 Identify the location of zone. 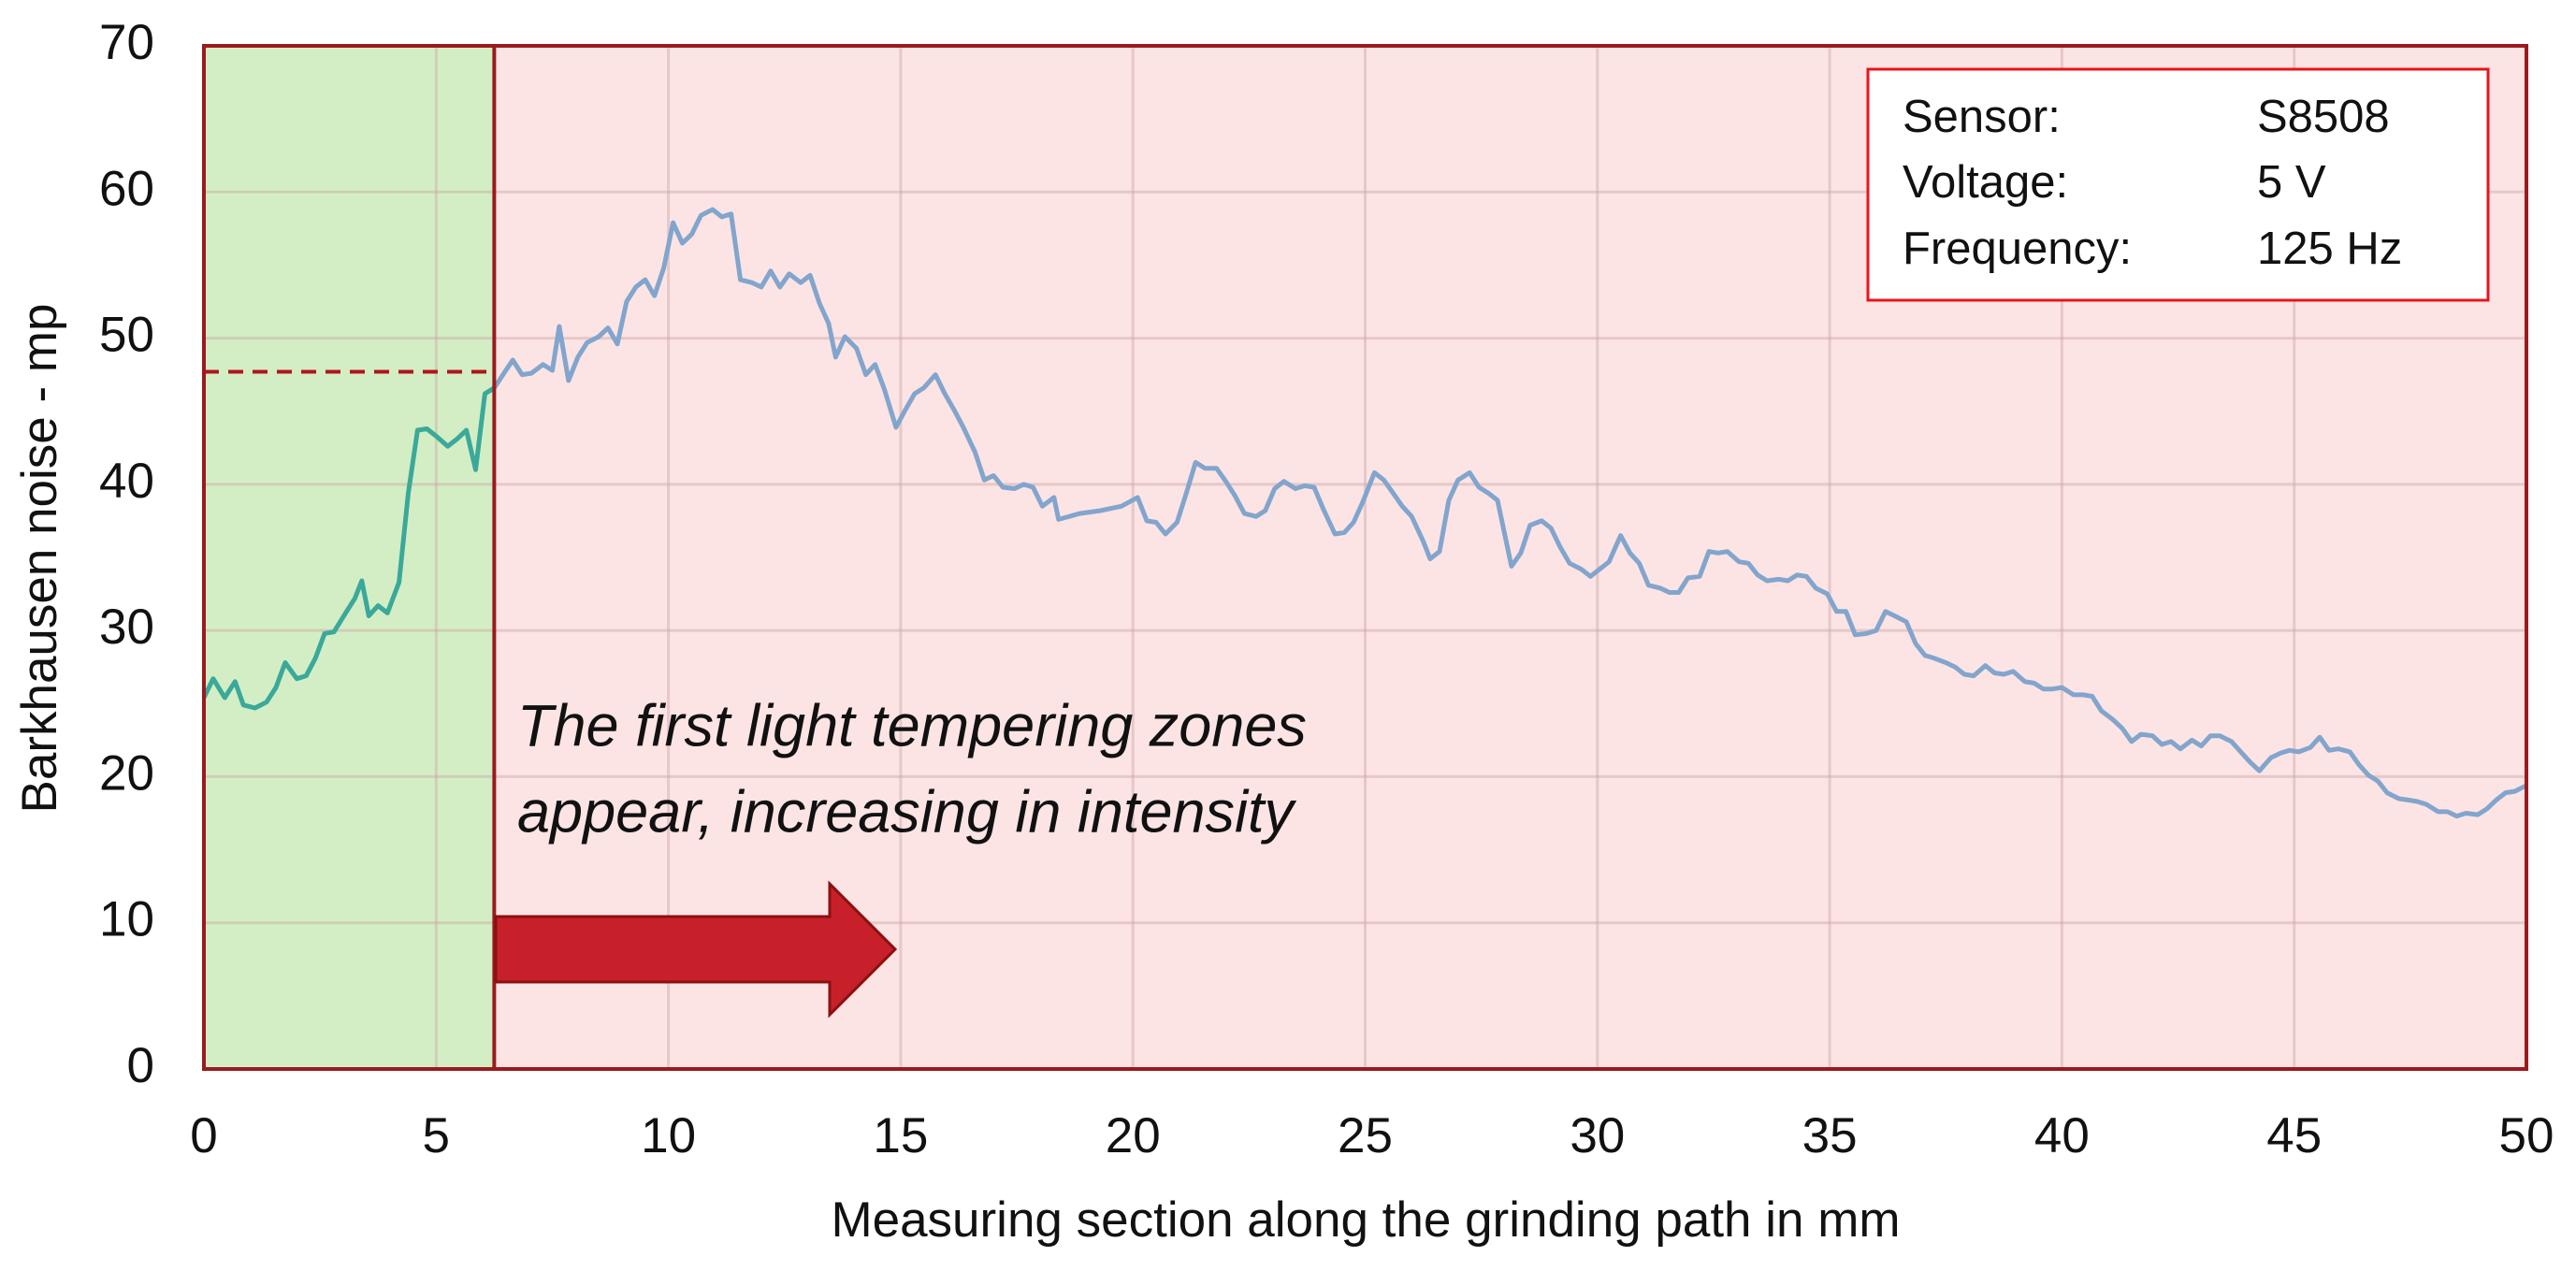
(349, 557).